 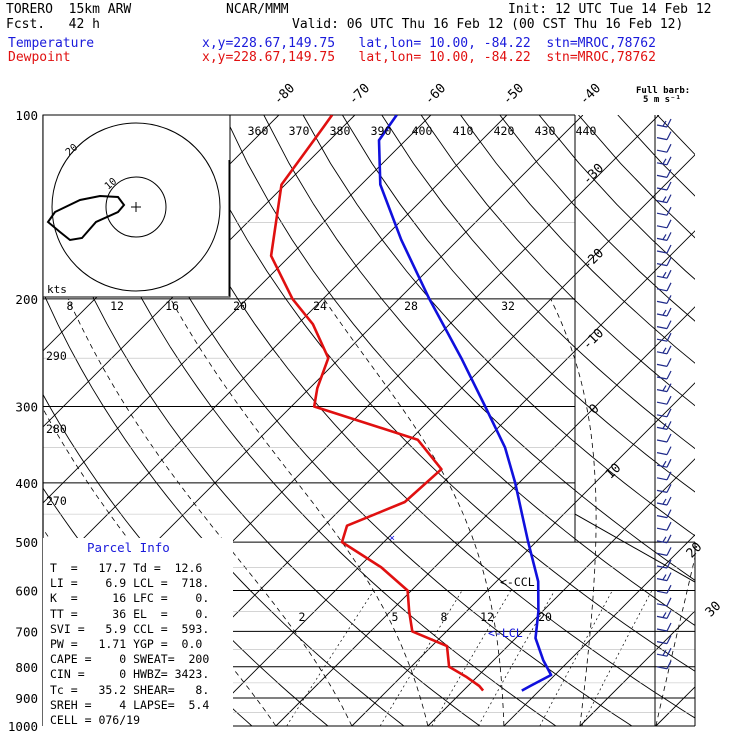 I want to click on right-axis-slant, so click(x=635, y=548).